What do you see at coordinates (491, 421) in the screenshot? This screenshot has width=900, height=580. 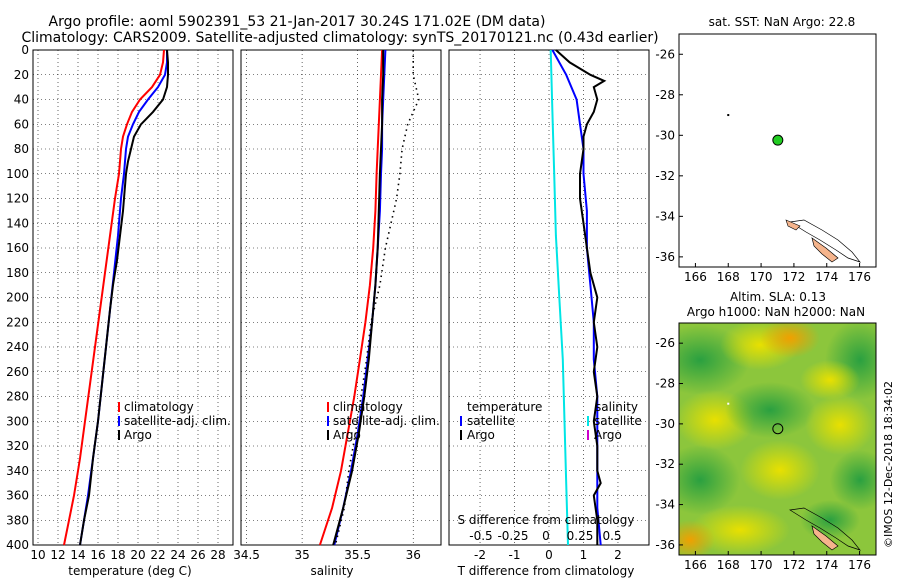 I see `legend-t-satellite: satellite` at bounding box center [491, 421].